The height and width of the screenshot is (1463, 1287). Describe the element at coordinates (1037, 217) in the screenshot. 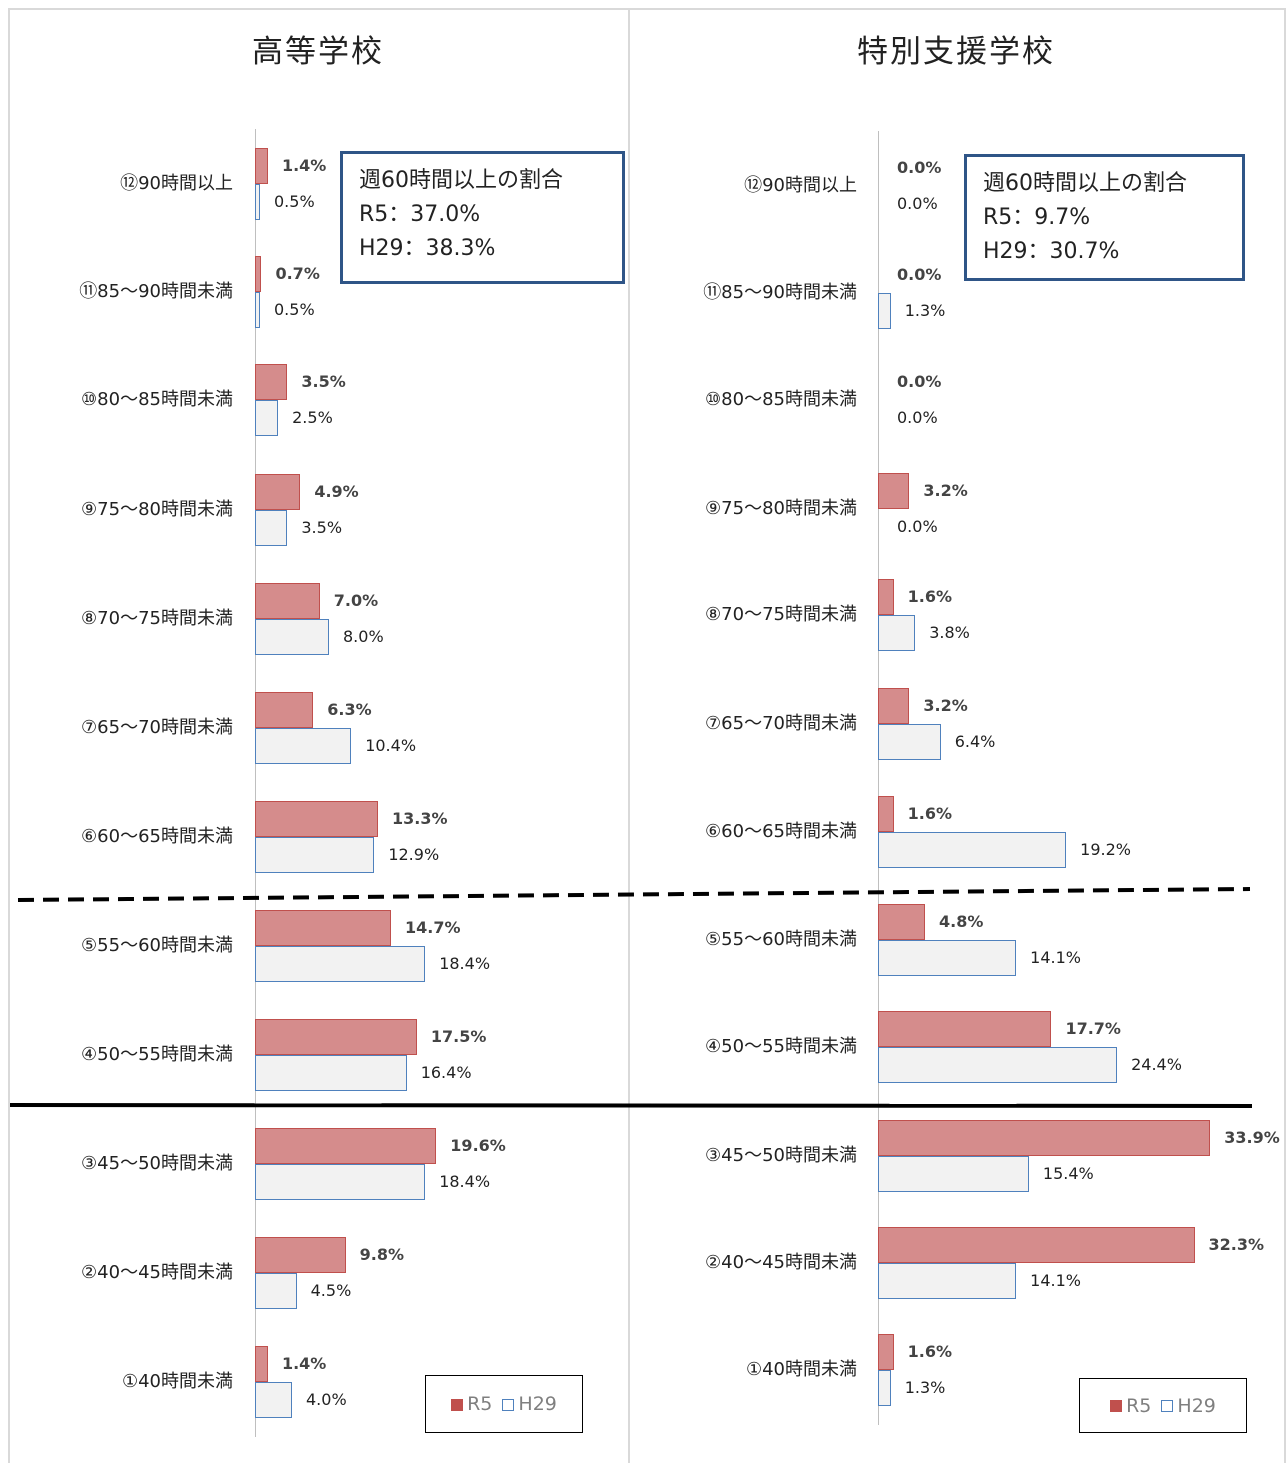

I see `note-r5: R5：9.7%` at that location.